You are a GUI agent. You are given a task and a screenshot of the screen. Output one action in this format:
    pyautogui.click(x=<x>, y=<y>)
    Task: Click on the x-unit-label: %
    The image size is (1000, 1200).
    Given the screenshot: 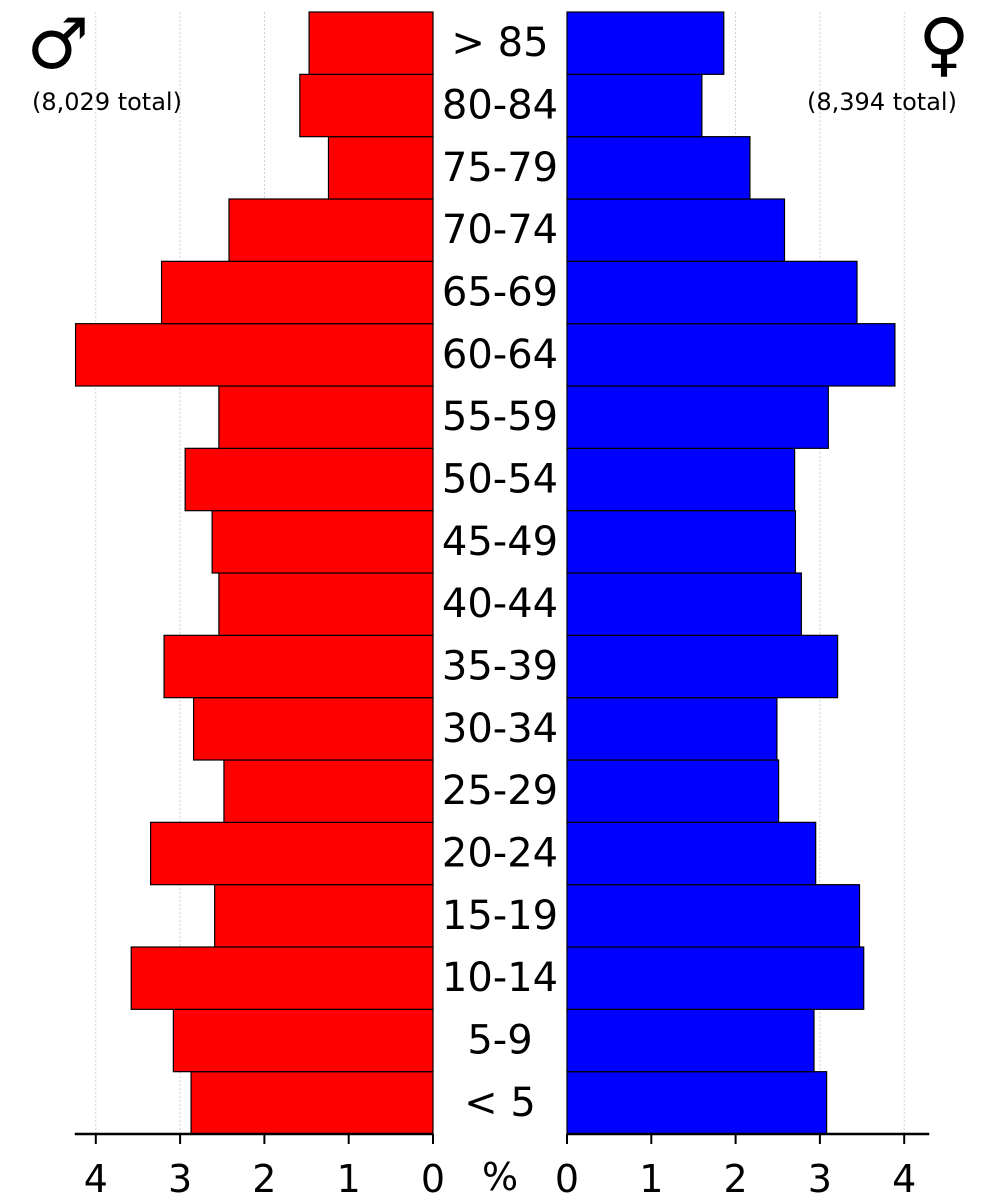 What is the action you would take?
    pyautogui.click(x=500, y=1177)
    